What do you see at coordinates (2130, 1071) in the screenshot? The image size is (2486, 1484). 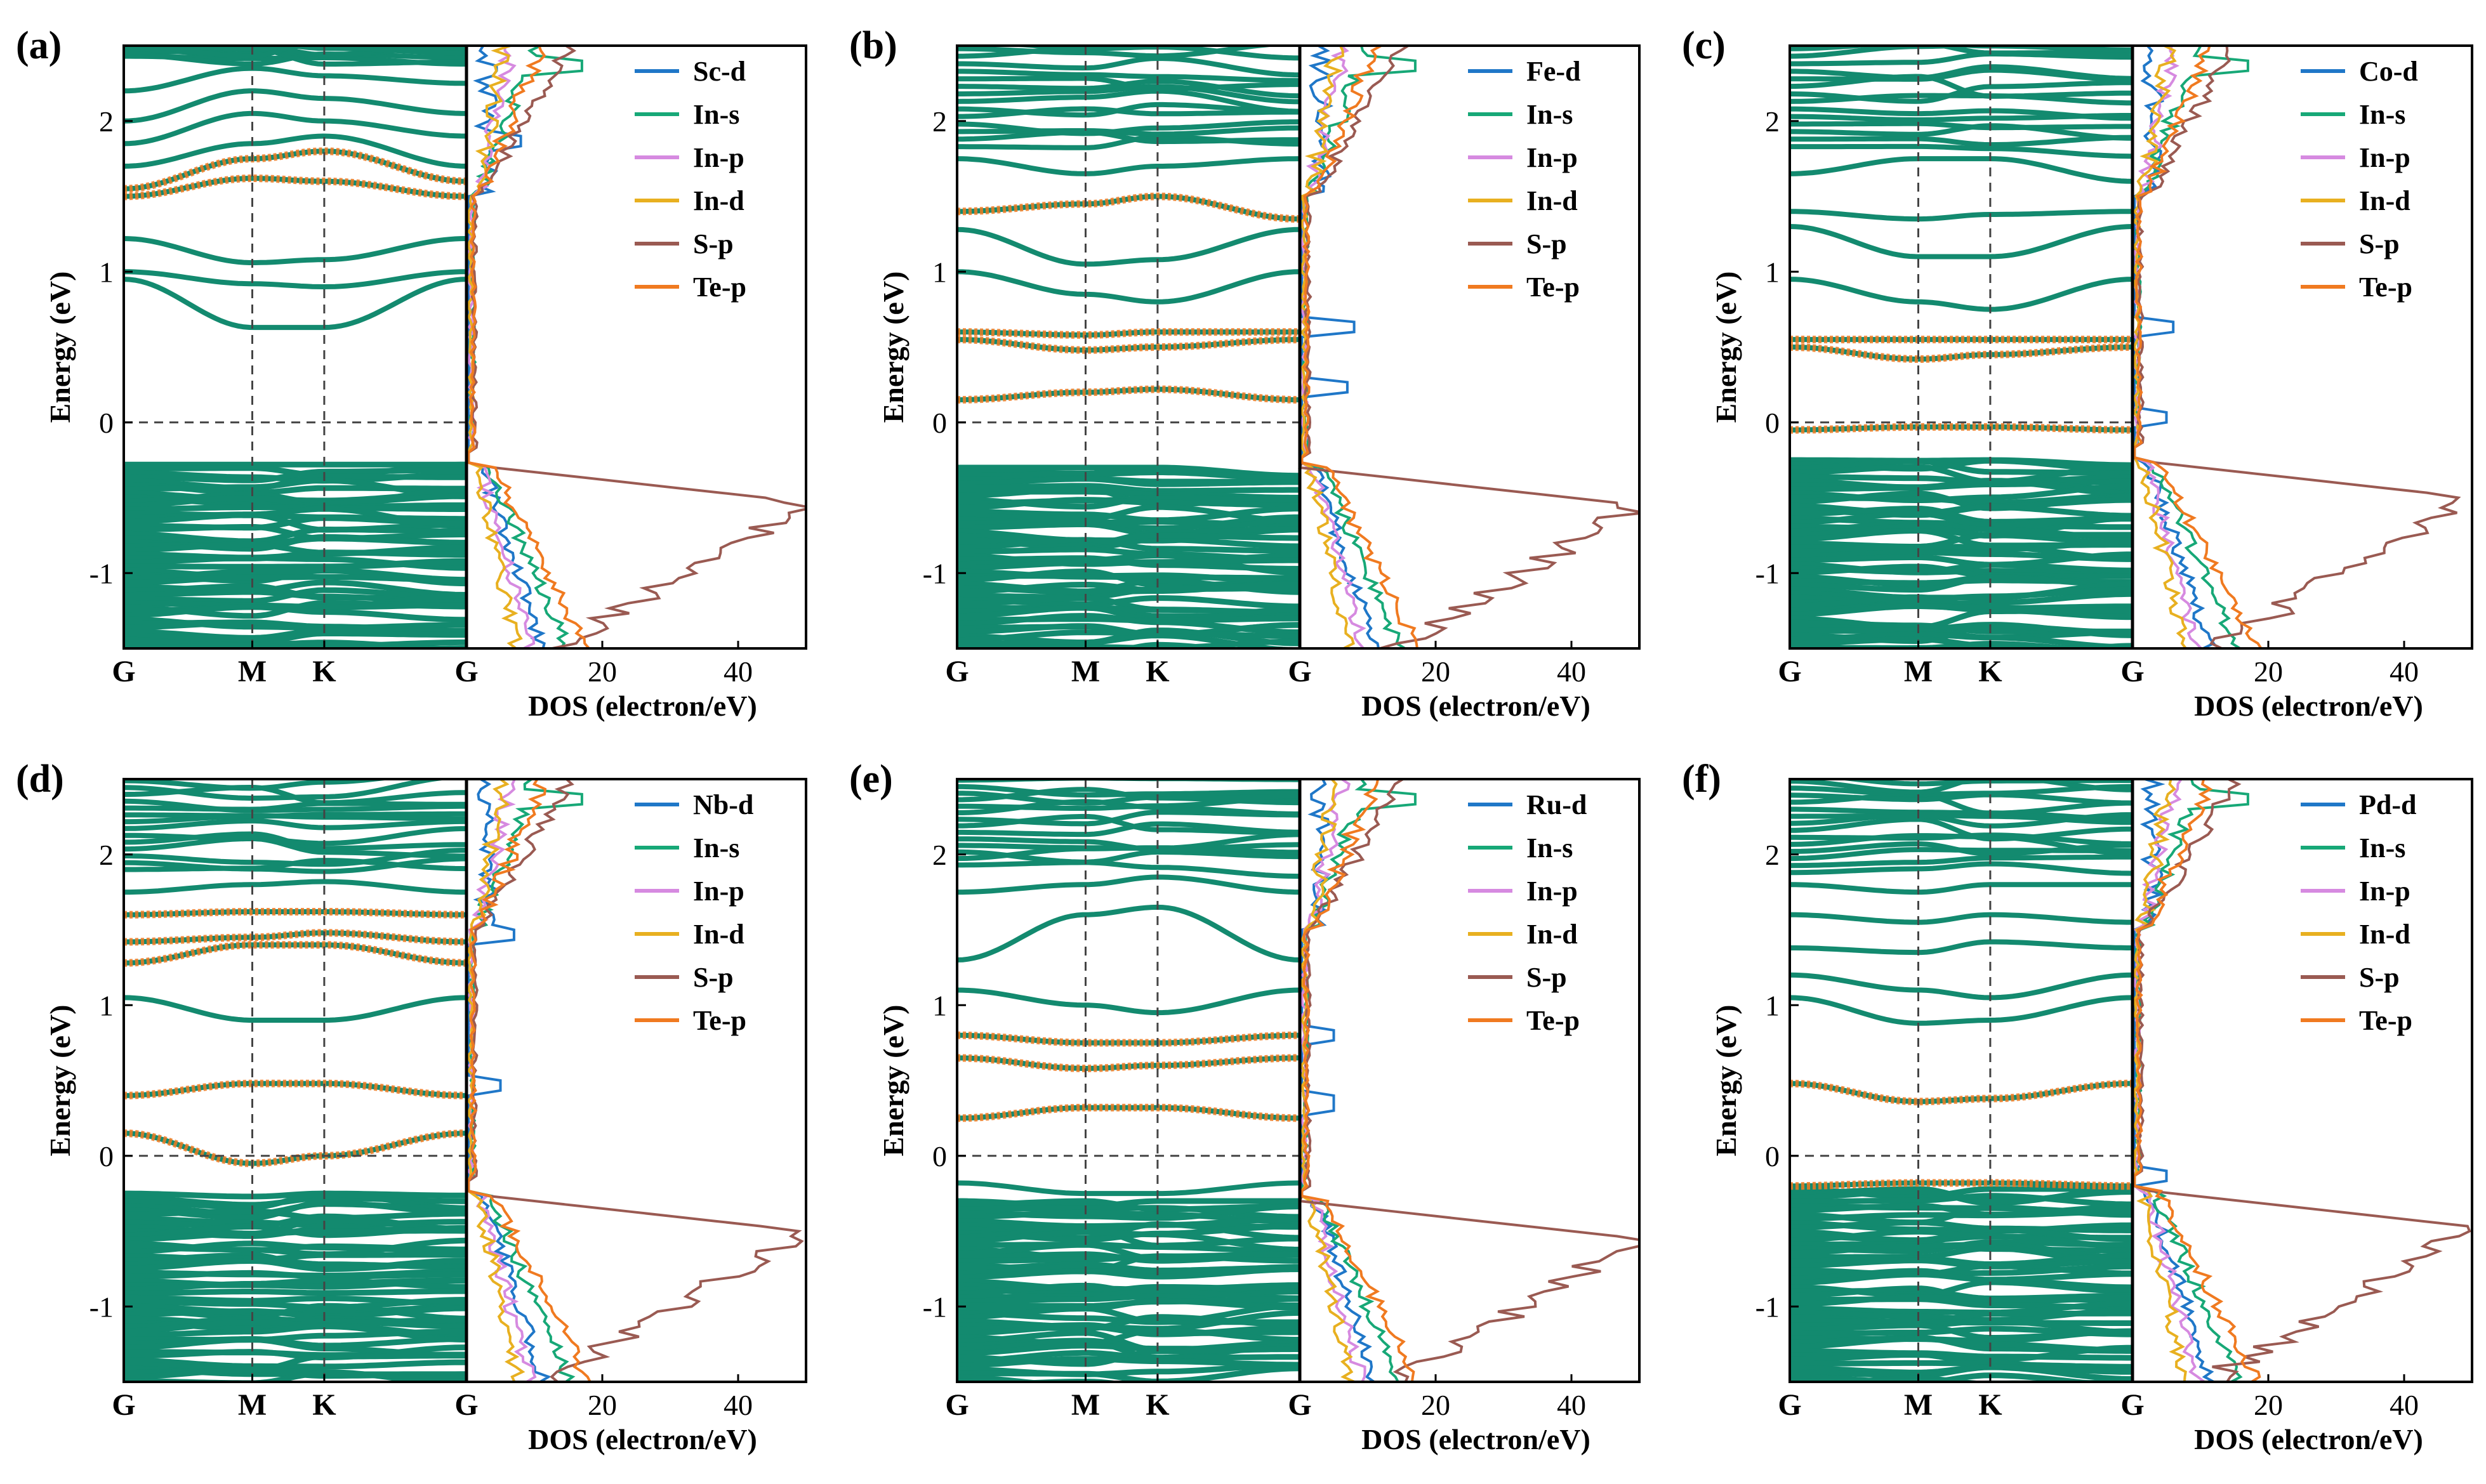 I see `plot-area` at bounding box center [2130, 1071].